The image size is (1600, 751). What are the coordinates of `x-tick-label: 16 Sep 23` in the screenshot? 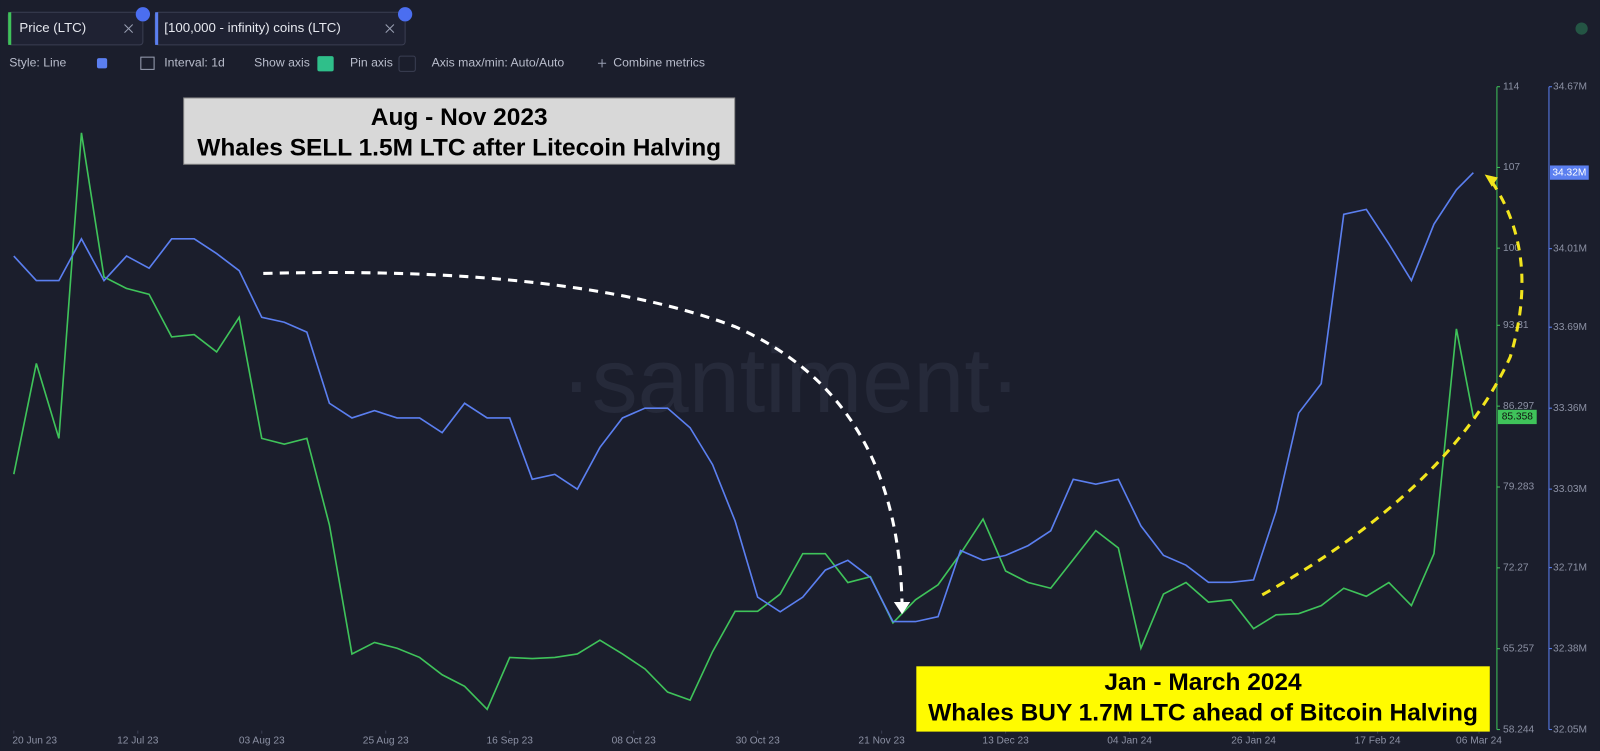 It's located at (509, 740).